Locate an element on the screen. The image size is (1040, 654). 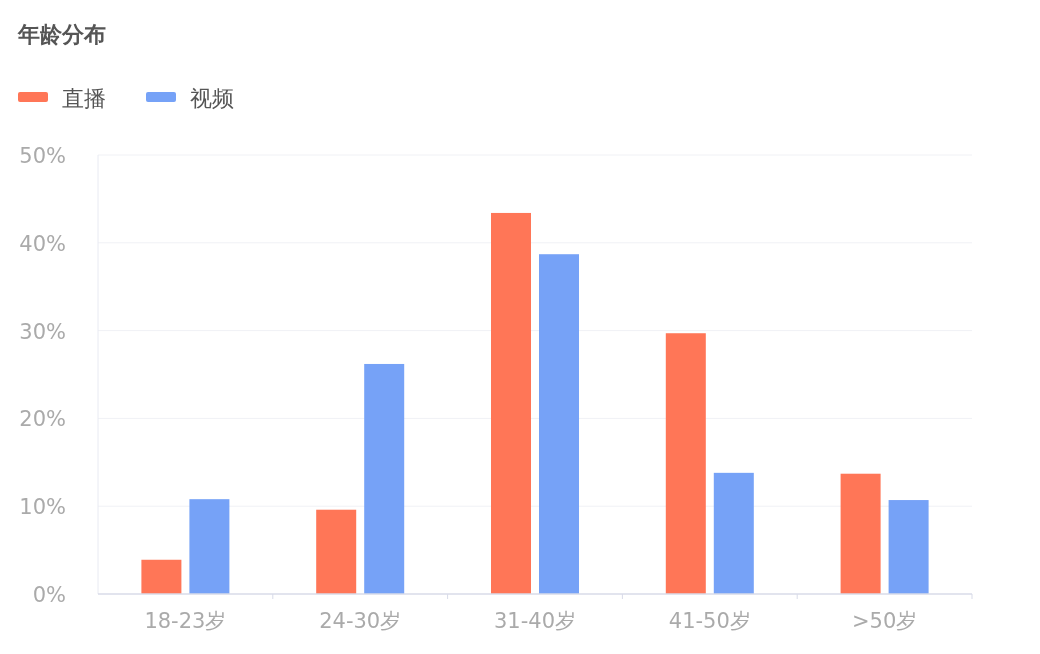
x-tick-label: >50岁 is located at coordinates (884, 621).